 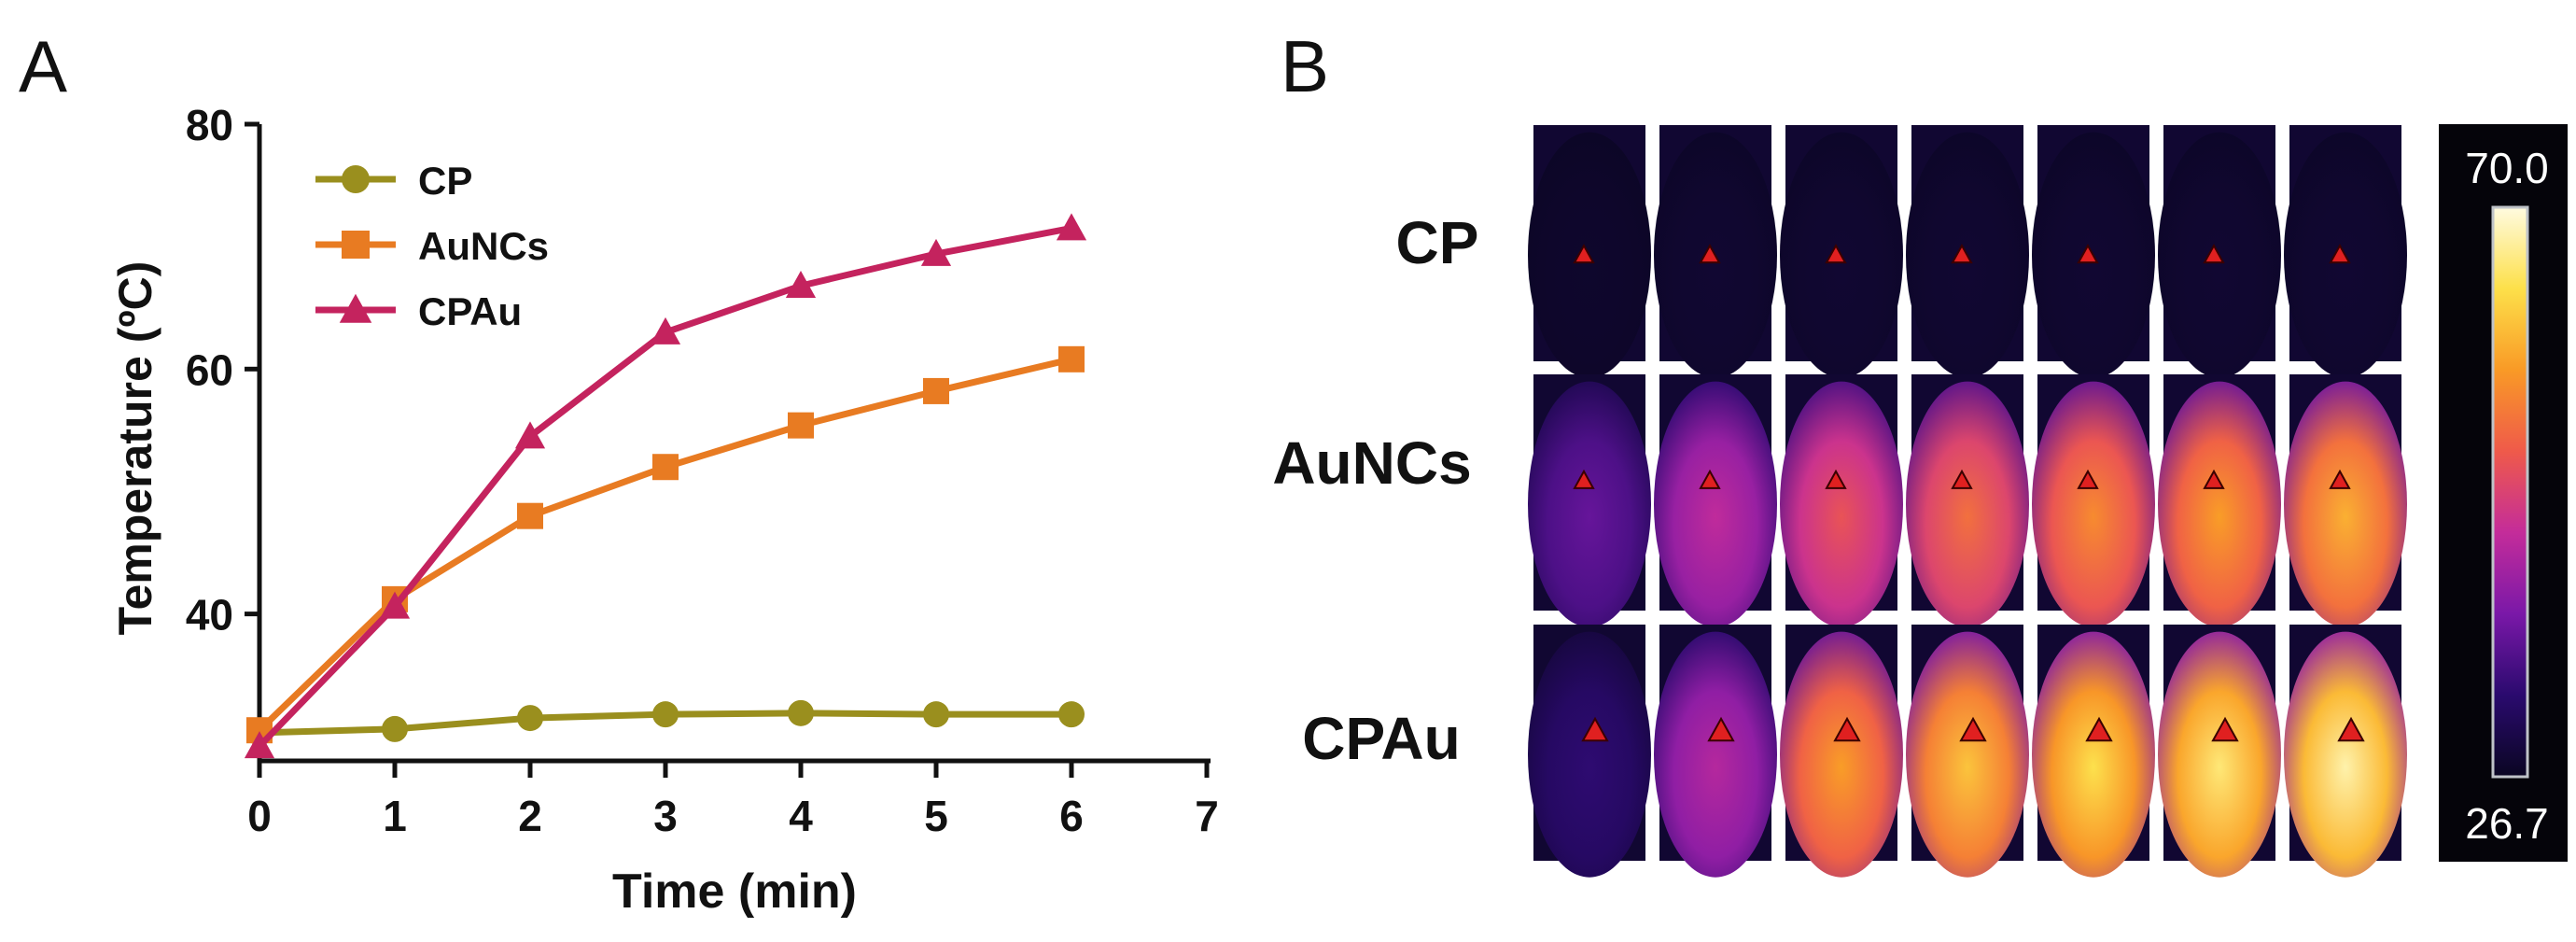 What do you see at coordinates (135, 449) in the screenshot?
I see `y-axis-label: Temperature (ºC)` at bounding box center [135, 449].